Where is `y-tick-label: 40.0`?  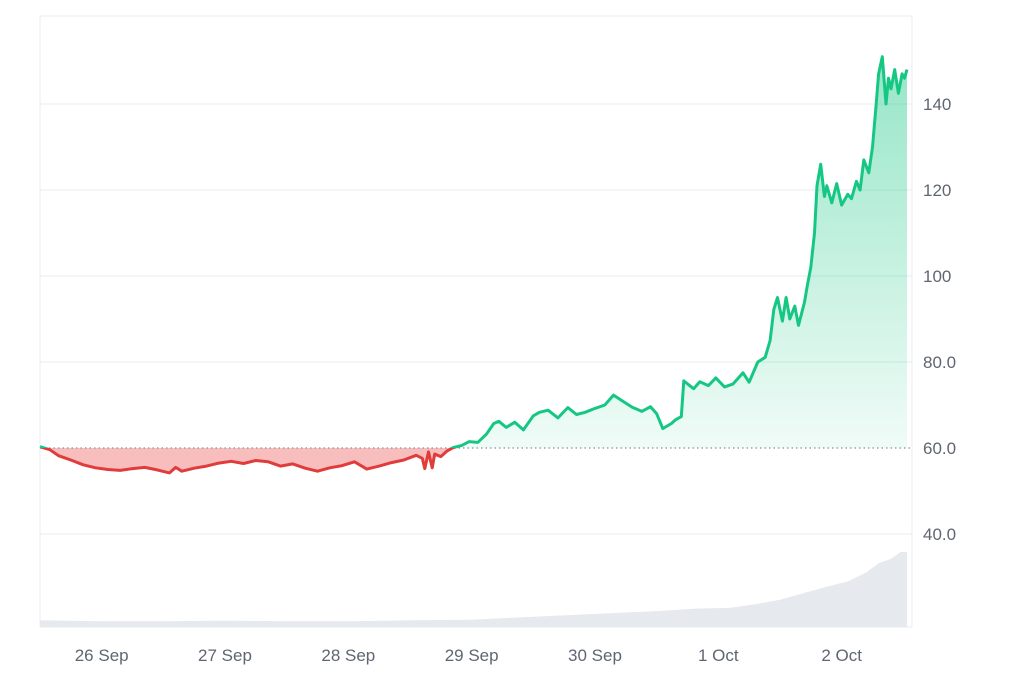 y-tick-label: 40.0 is located at coordinates (939, 534).